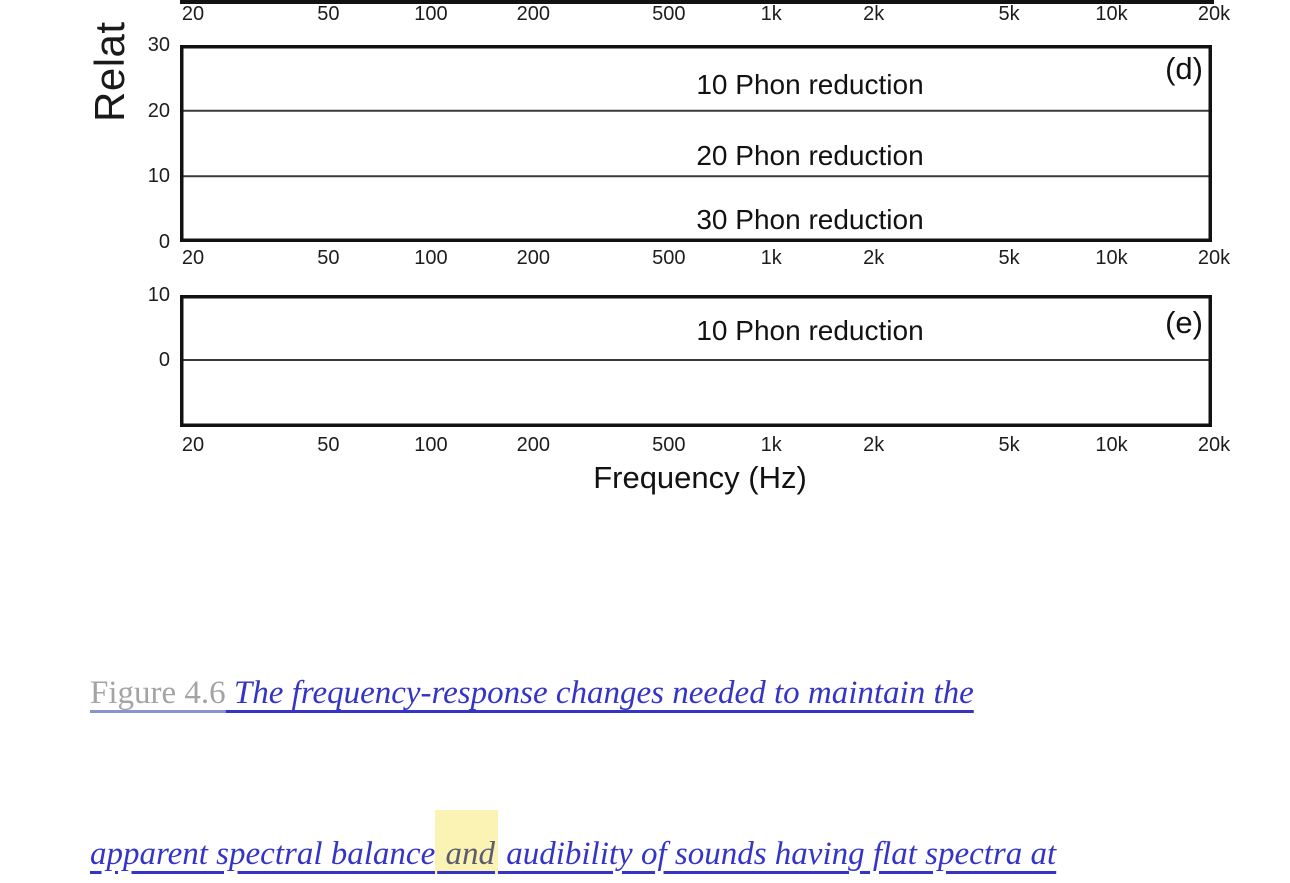 The height and width of the screenshot is (883, 1290). Describe the element at coordinates (810, 330) in the screenshot. I see `curve-label-10-phon-e: 10 Phon reduction` at that location.